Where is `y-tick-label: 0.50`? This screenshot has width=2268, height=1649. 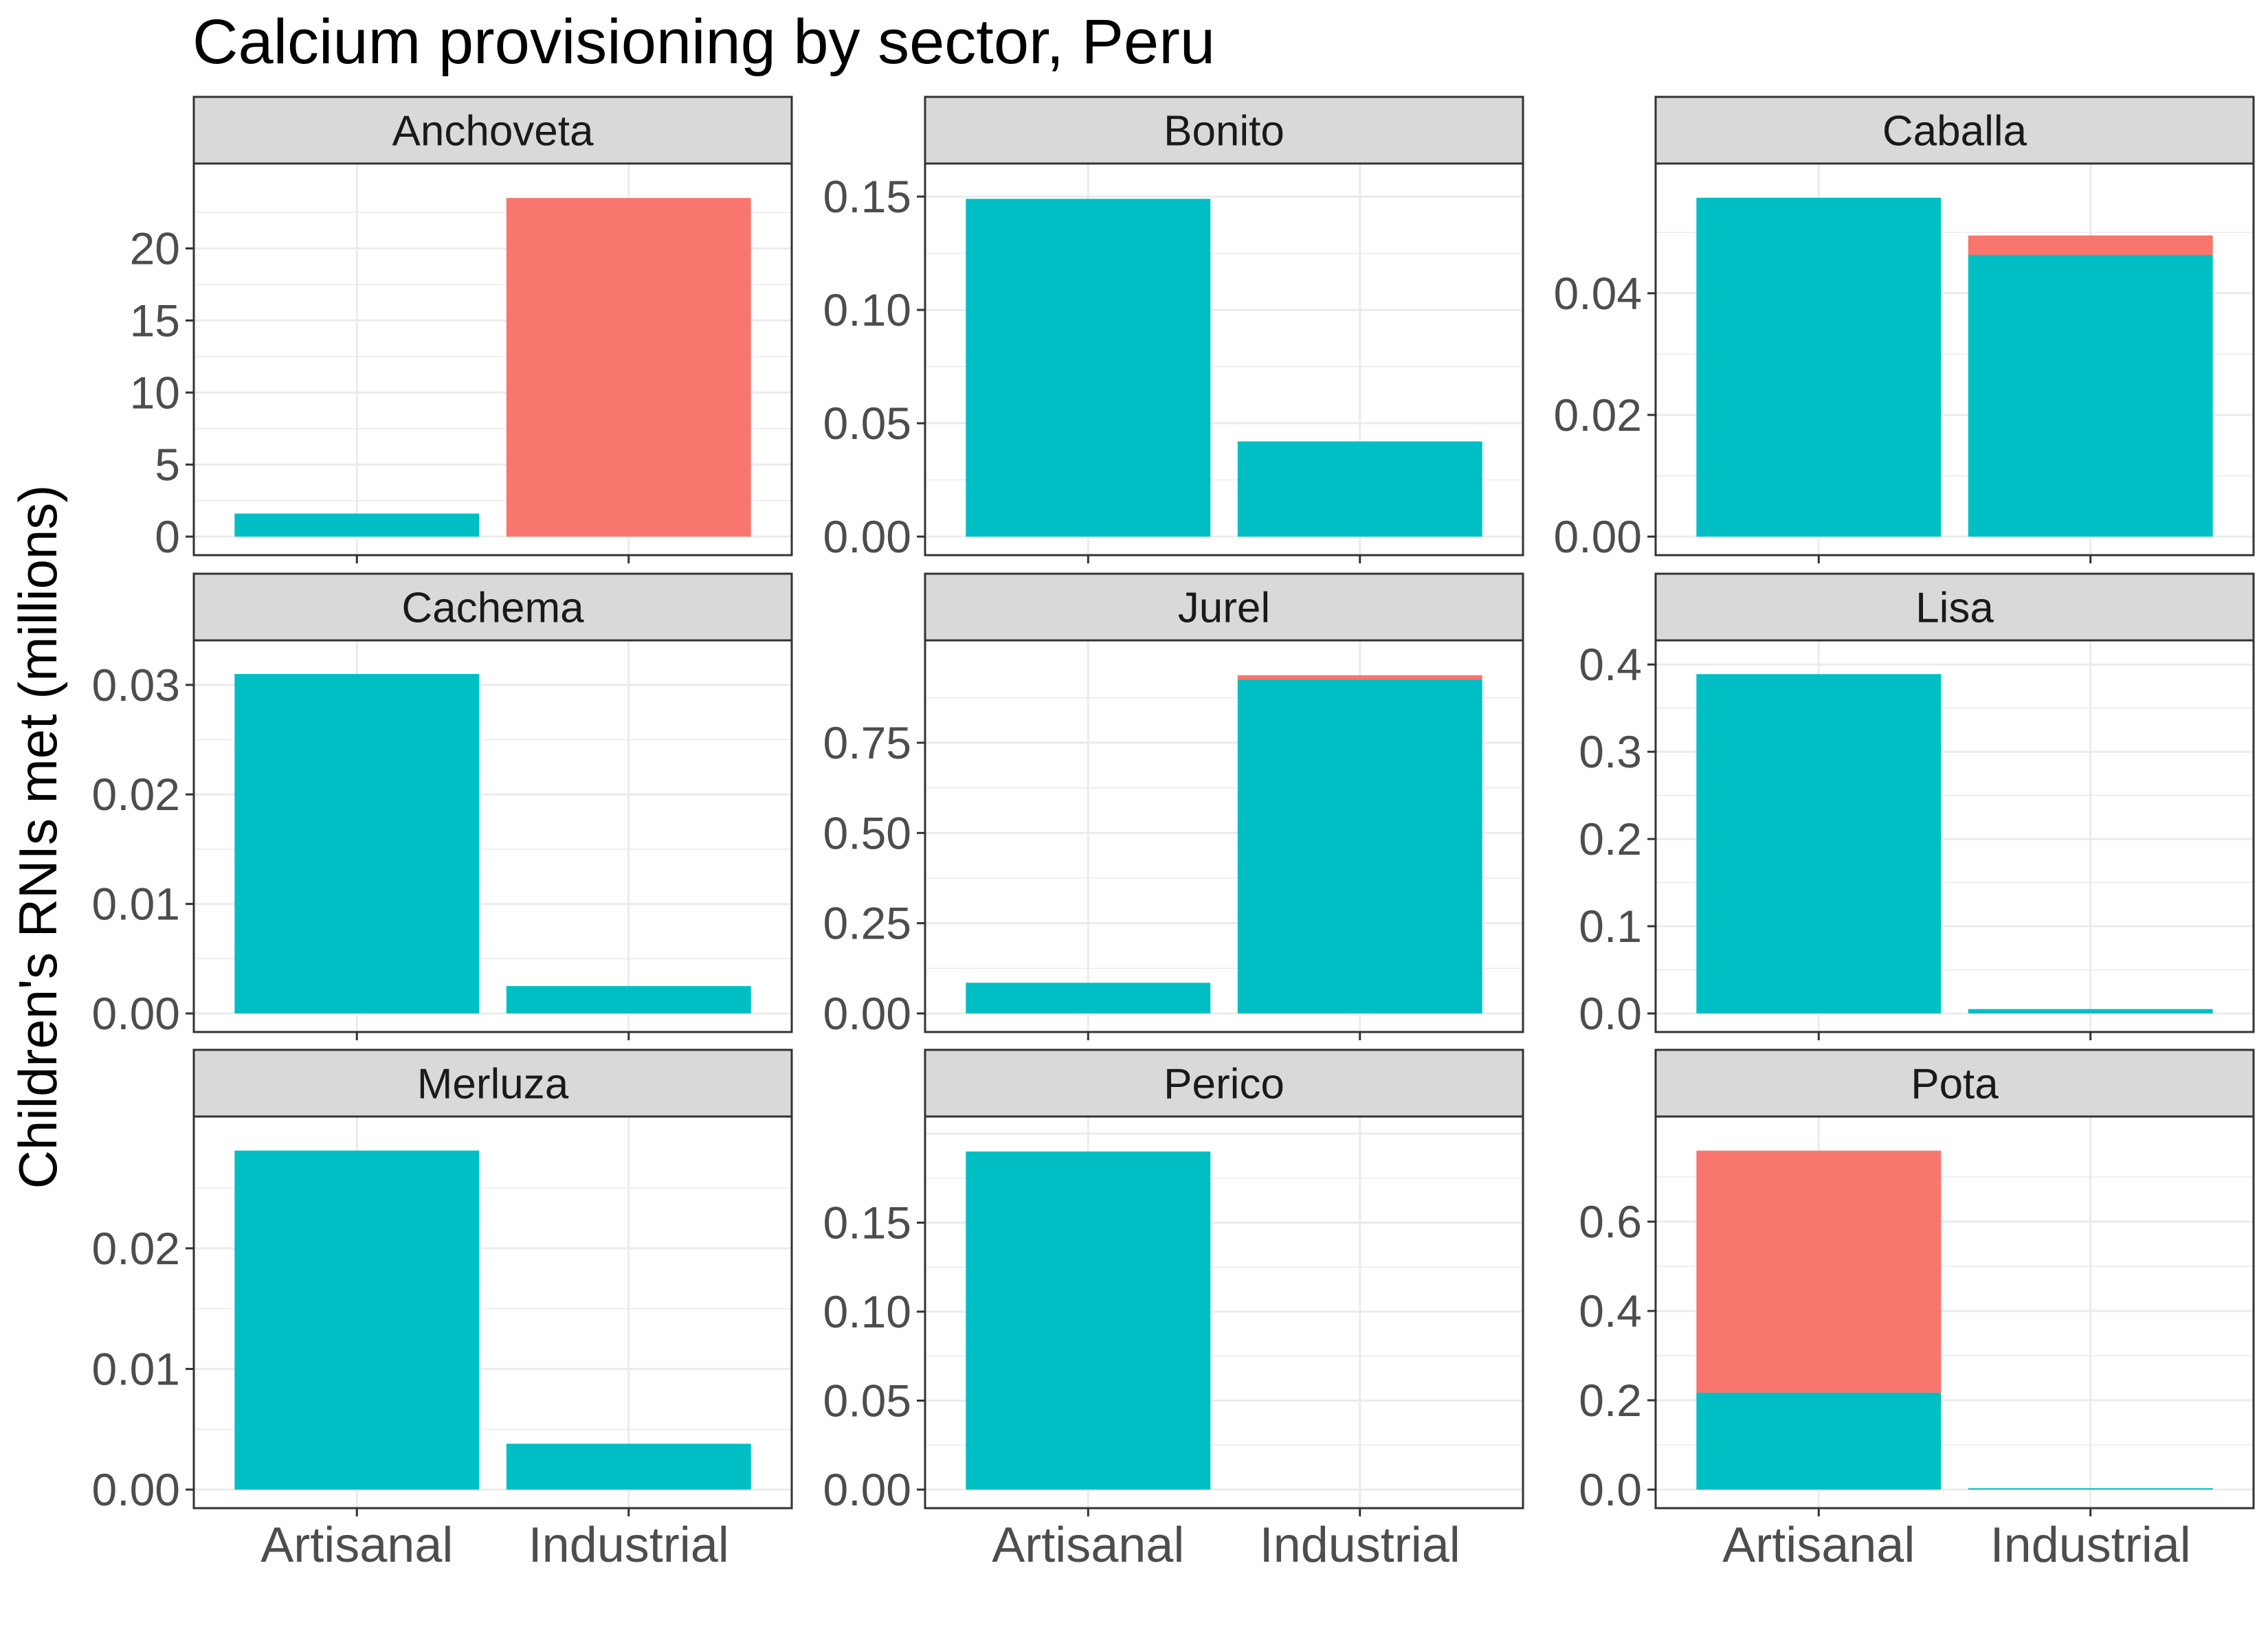
y-tick-label: 0.50 is located at coordinates (867, 832).